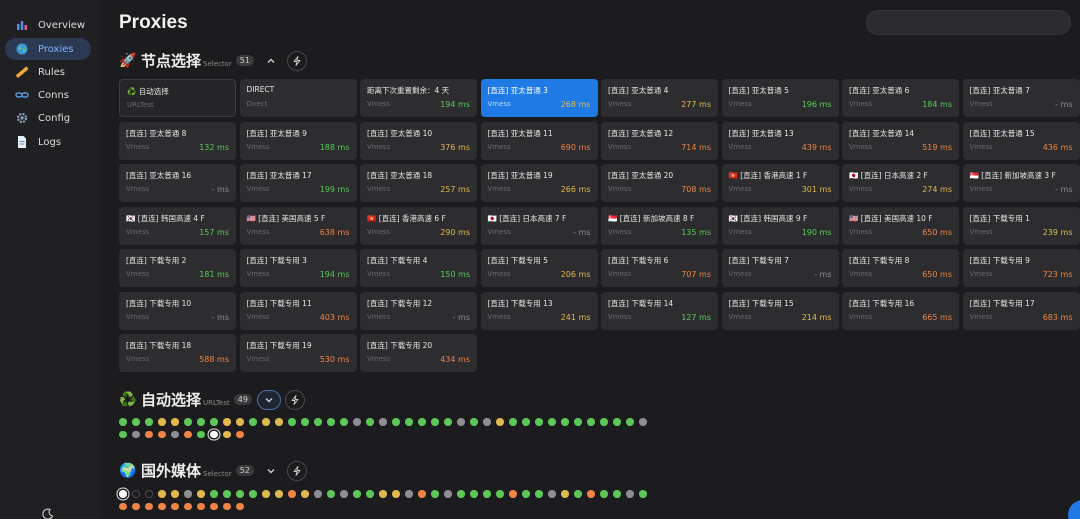 The height and width of the screenshot is (519, 1080). I want to click on proxy-card: [直连] 下载专用 8 Vmess 650 ms, so click(900, 268).